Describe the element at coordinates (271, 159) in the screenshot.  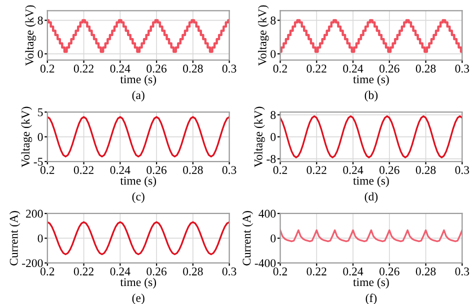
I see `y-tick-label: -8` at that location.